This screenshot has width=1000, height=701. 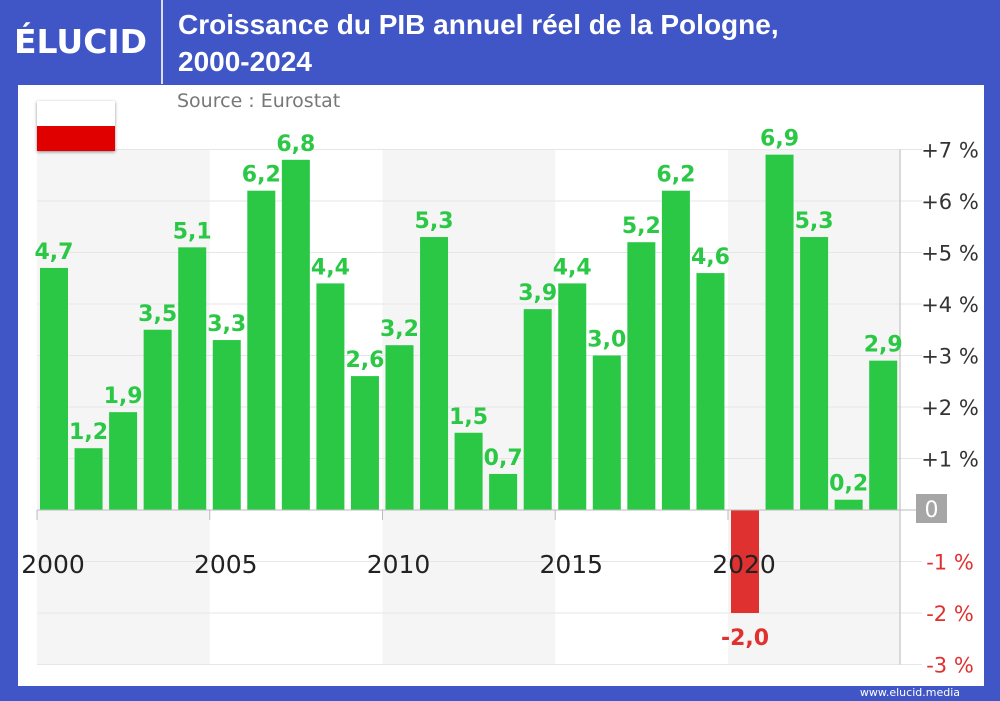 I want to click on x-tick-label: 2010, so click(x=399, y=564).